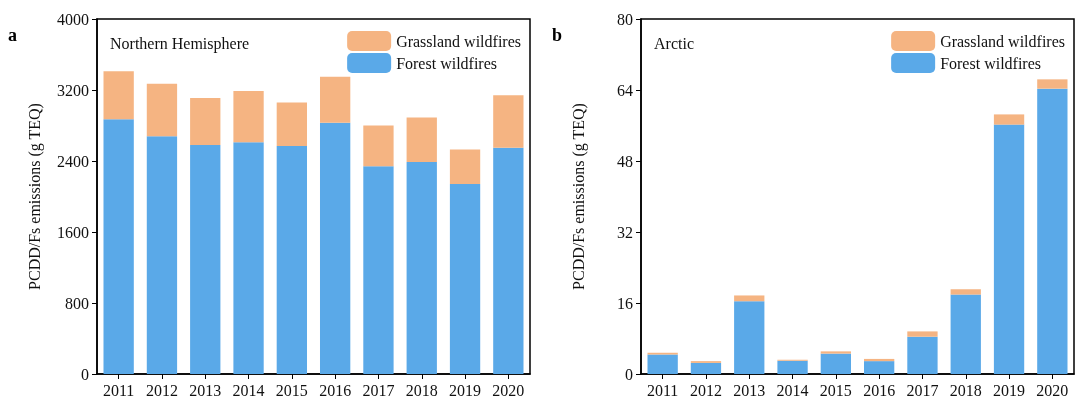  Describe the element at coordinates (557, 35) in the screenshot. I see `text: b` at that location.